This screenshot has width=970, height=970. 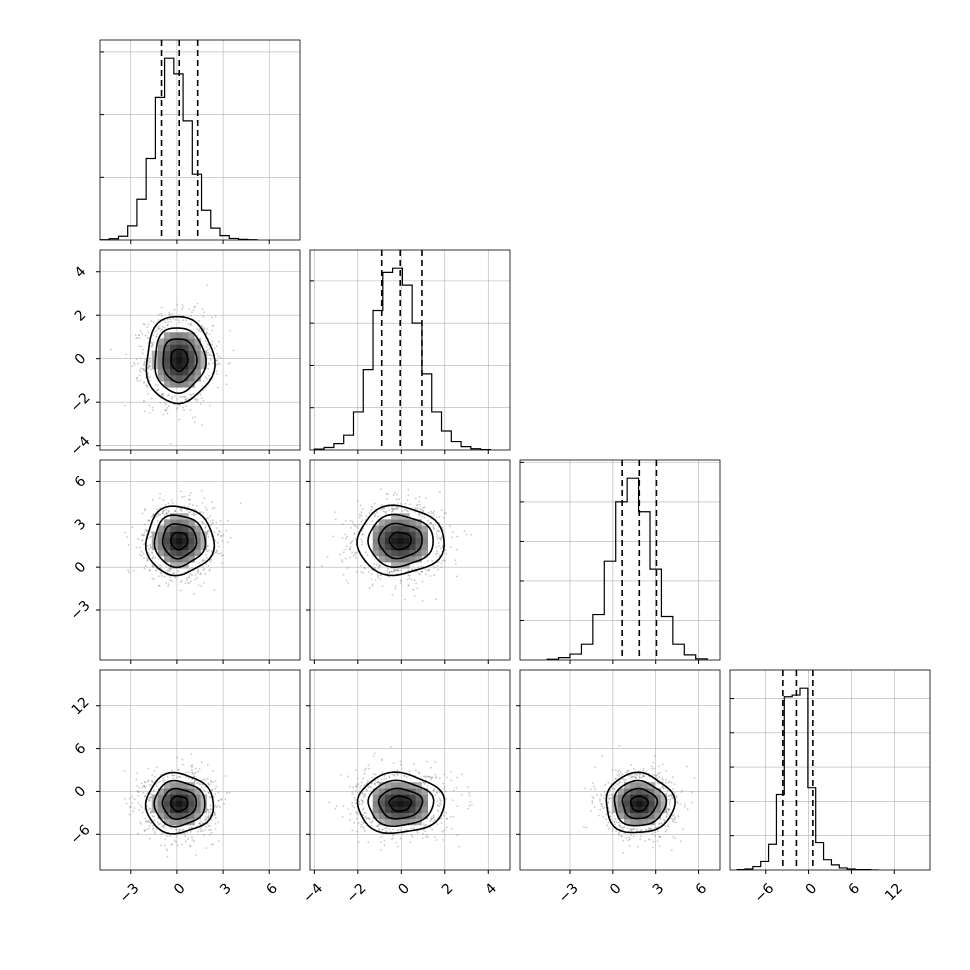 What do you see at coordinates (627, 568) in the screenshot?
I see `histogram-step-line` at bounding box center [627, 568].